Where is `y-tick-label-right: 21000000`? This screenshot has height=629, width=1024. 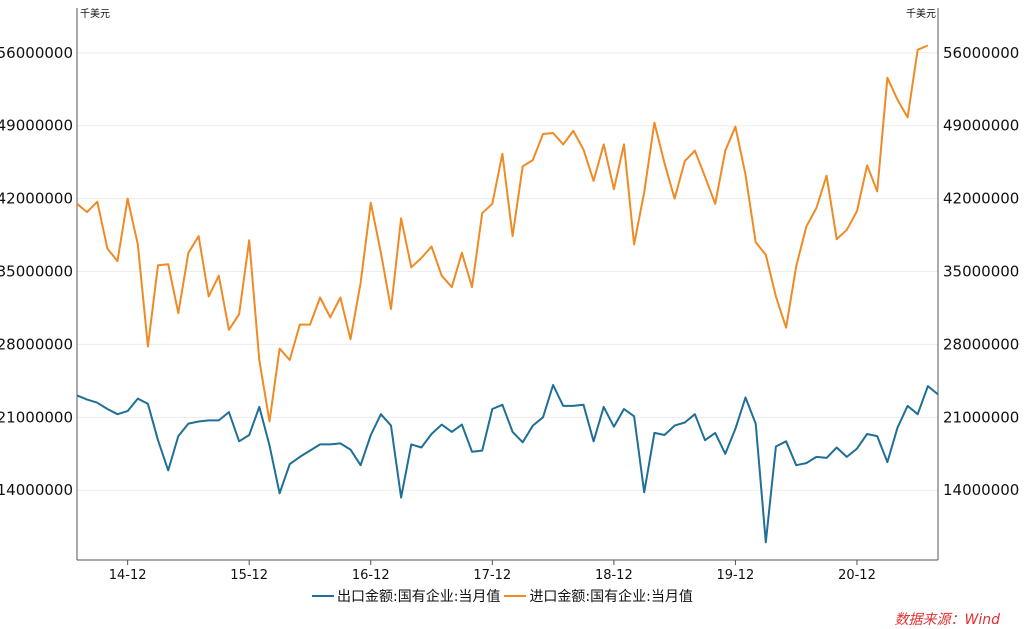
y-tick-label-right: 21000000 is located at coordinates (981, 417).